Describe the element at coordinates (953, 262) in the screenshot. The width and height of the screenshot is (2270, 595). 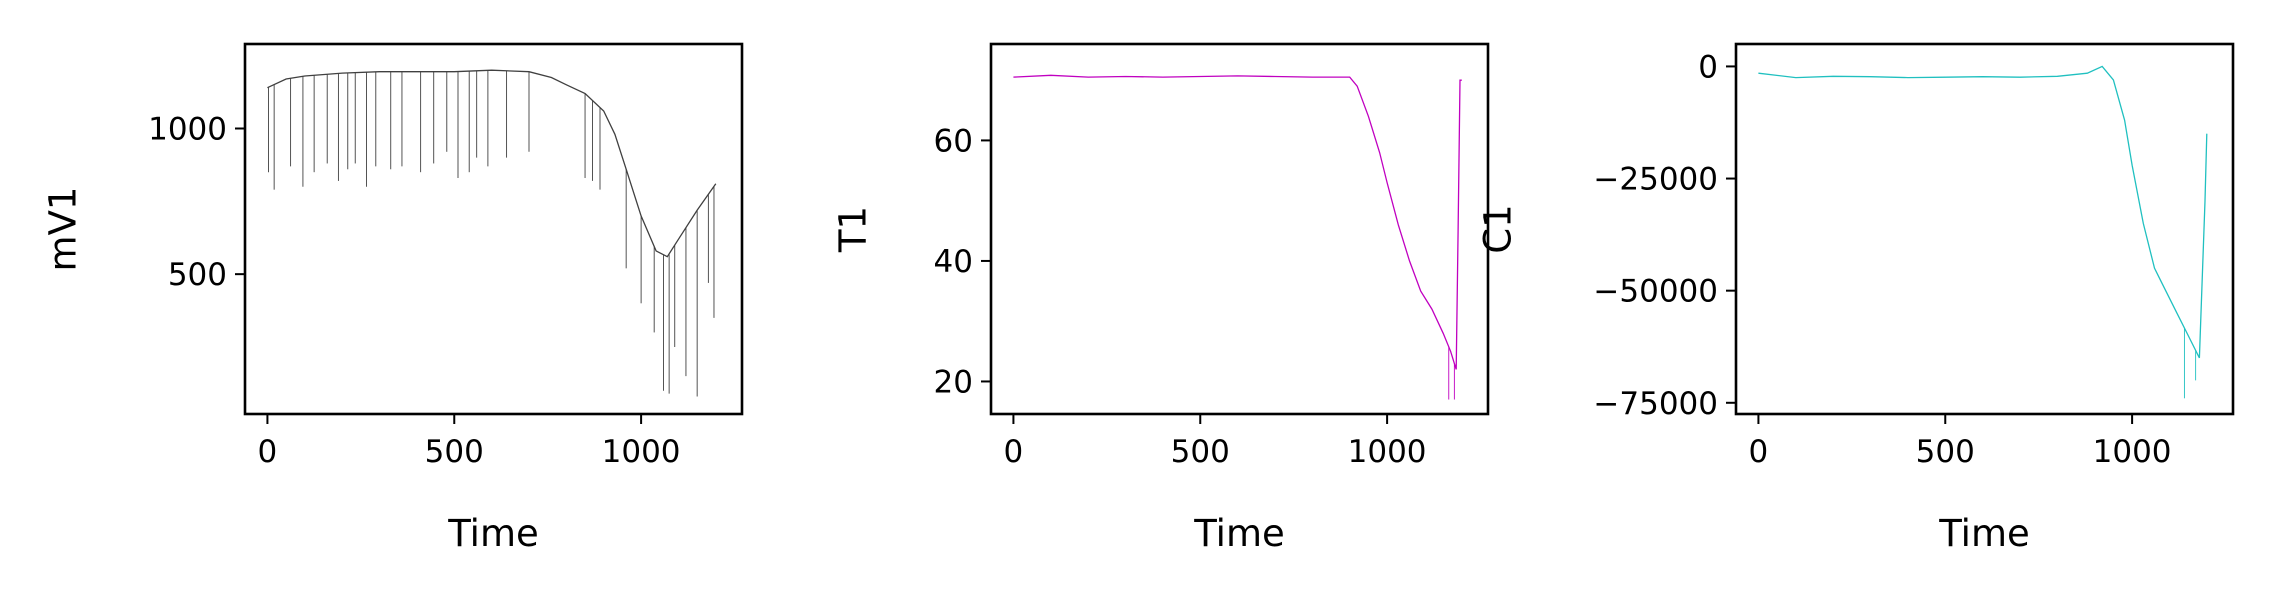
I see `y-tick-label: 40` at that location.